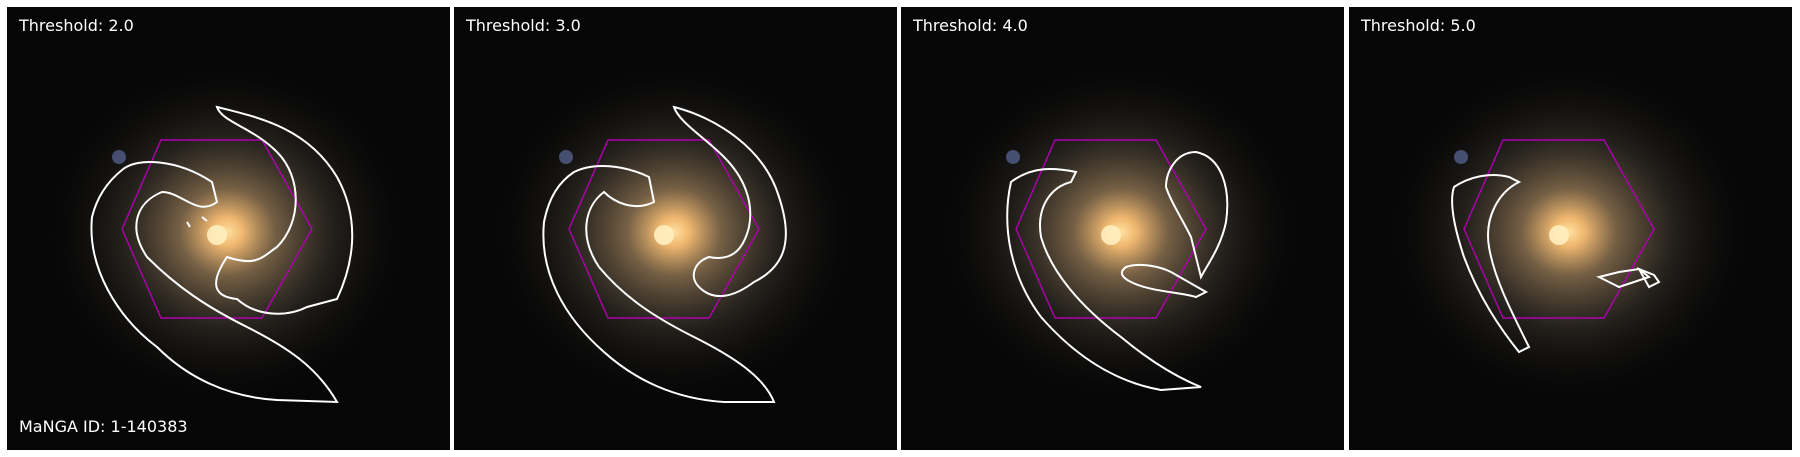 This screenshot has width=1800, height=457. What do you see at coordinates (76, 25) in the screenshot?
I see `panel-label: Threshold: 2.0` at bounding box center [76, 25].